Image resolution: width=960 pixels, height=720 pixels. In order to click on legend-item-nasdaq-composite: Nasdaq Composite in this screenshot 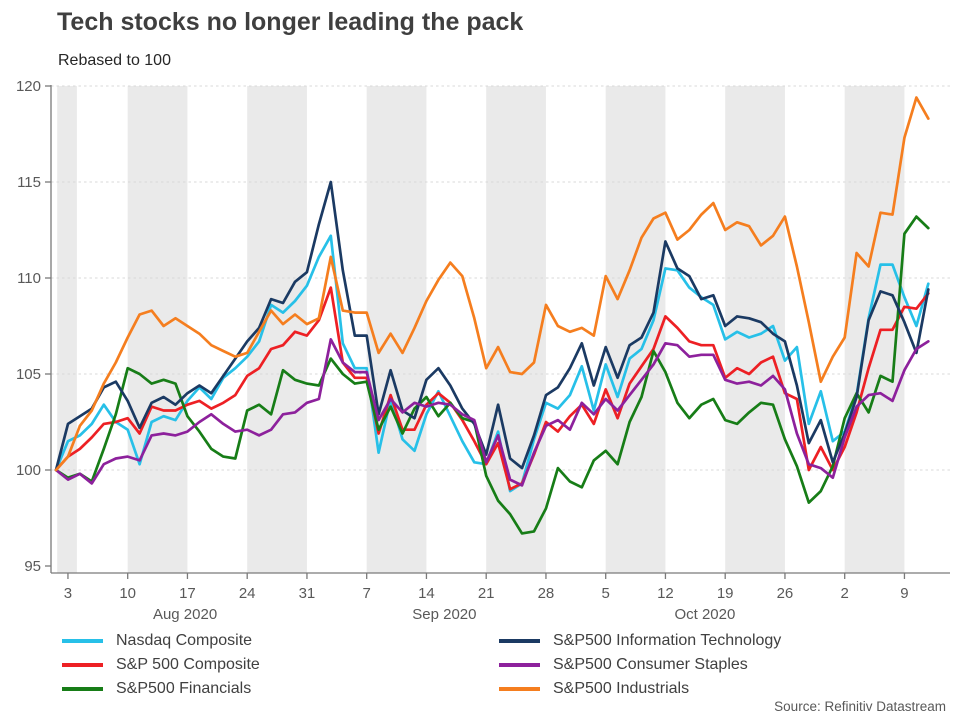, I will do `click(161, 641)`.